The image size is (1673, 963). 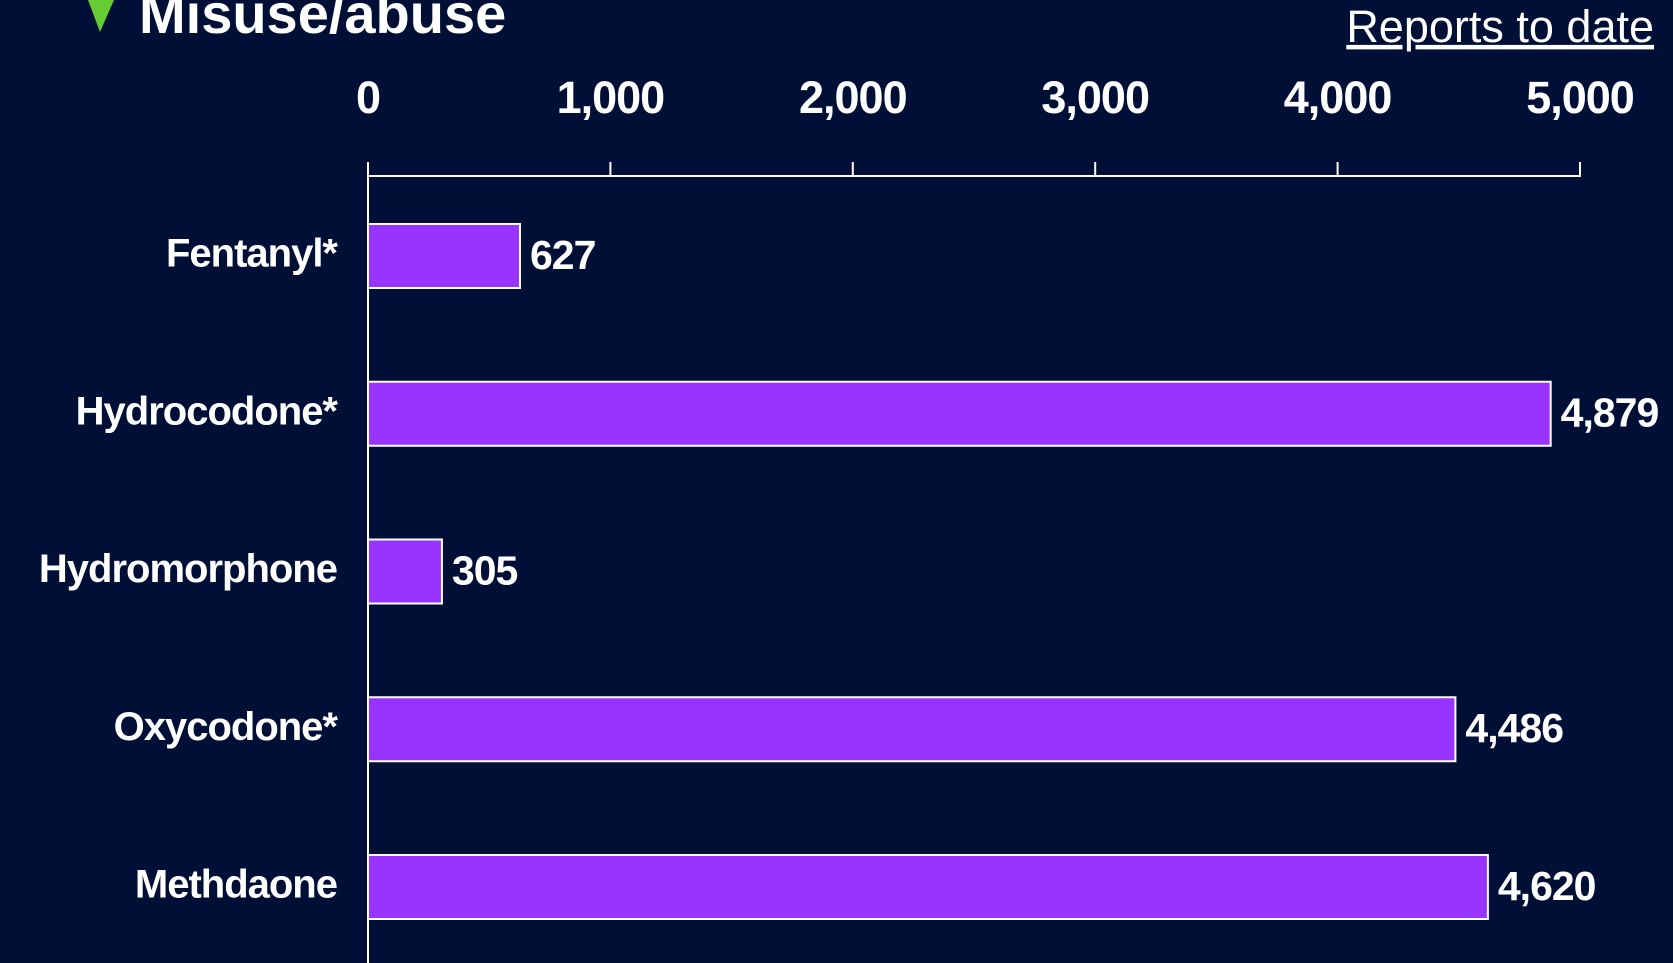 What do you see at coordinates (188, 569) in the screenshot?
I see `category-label: Hydromorphone` at bounding box center [188, 569].